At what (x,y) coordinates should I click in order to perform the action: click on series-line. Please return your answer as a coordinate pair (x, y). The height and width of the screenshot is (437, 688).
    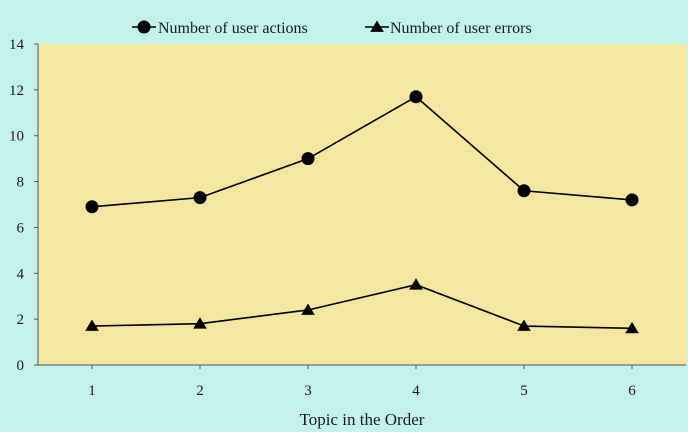
    Looking at the image, I should click on (362, 306).